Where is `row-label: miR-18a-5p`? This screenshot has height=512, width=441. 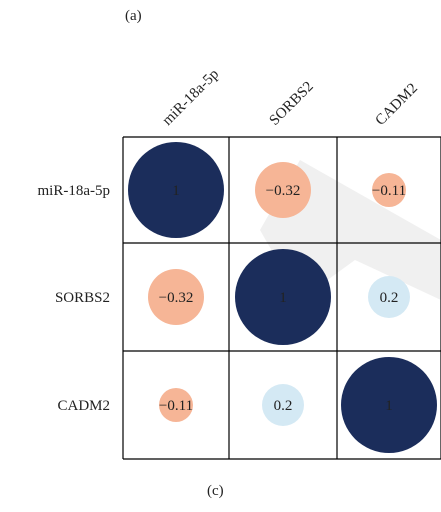 row-label: miR-18a-5p is located at coordinates (74, 191).